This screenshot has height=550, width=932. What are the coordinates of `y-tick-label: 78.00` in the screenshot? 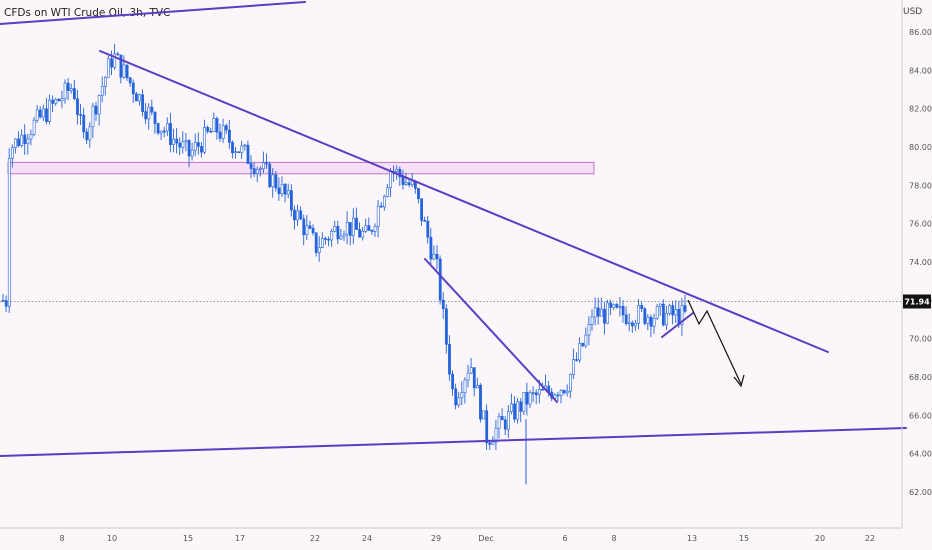 It's located at (920, 185).